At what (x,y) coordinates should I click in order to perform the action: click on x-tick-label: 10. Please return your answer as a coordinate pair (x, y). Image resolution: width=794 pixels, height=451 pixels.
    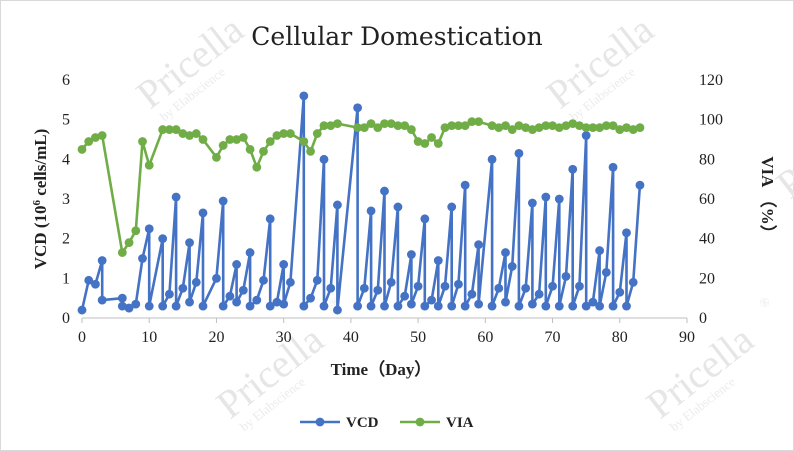
    Looking at the image, I should click on (149, 337).